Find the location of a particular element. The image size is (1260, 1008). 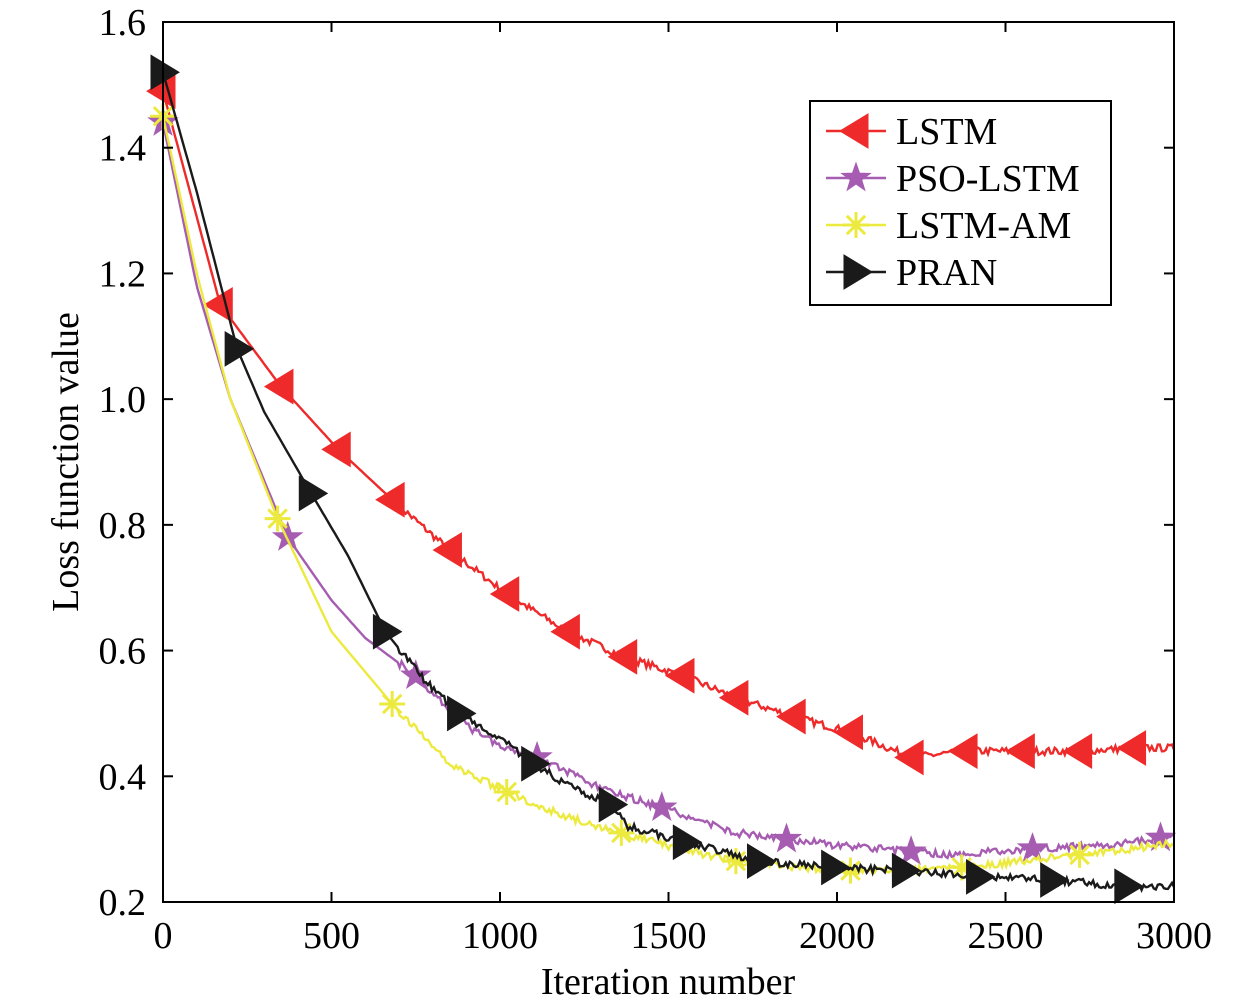

y-tick-label: 1.0 is located at coordinates (123, 400).